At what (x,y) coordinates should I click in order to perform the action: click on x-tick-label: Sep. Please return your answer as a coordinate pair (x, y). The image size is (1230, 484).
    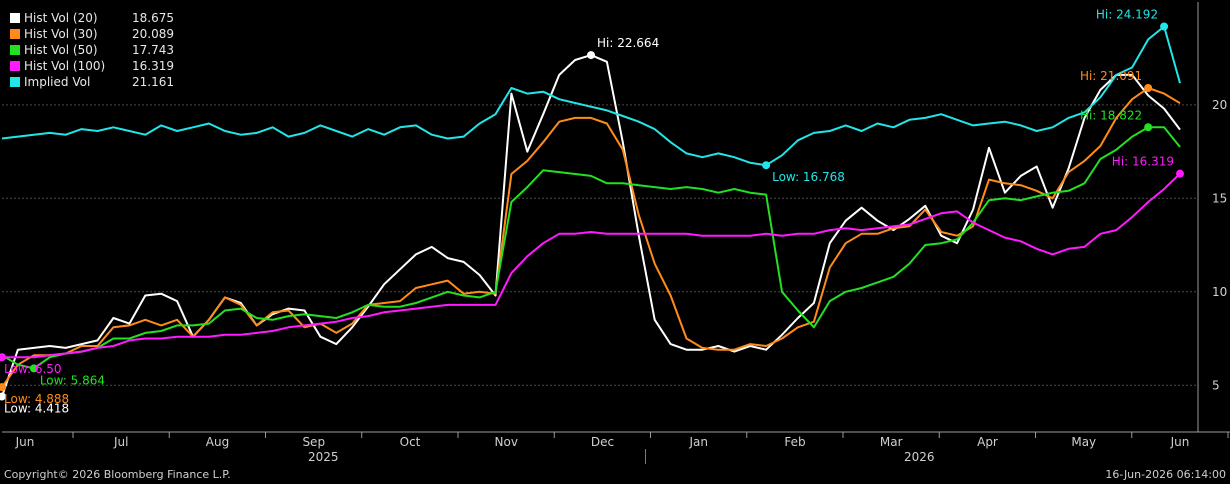
    Looking at the image, I should click on (313, 442).